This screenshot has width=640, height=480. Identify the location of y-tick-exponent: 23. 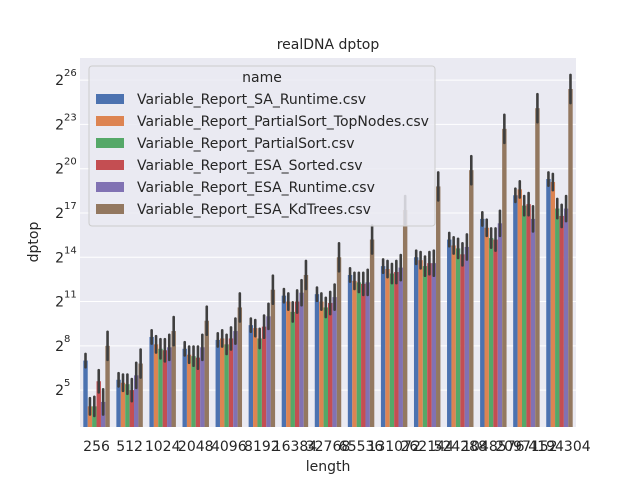
(70, 117).